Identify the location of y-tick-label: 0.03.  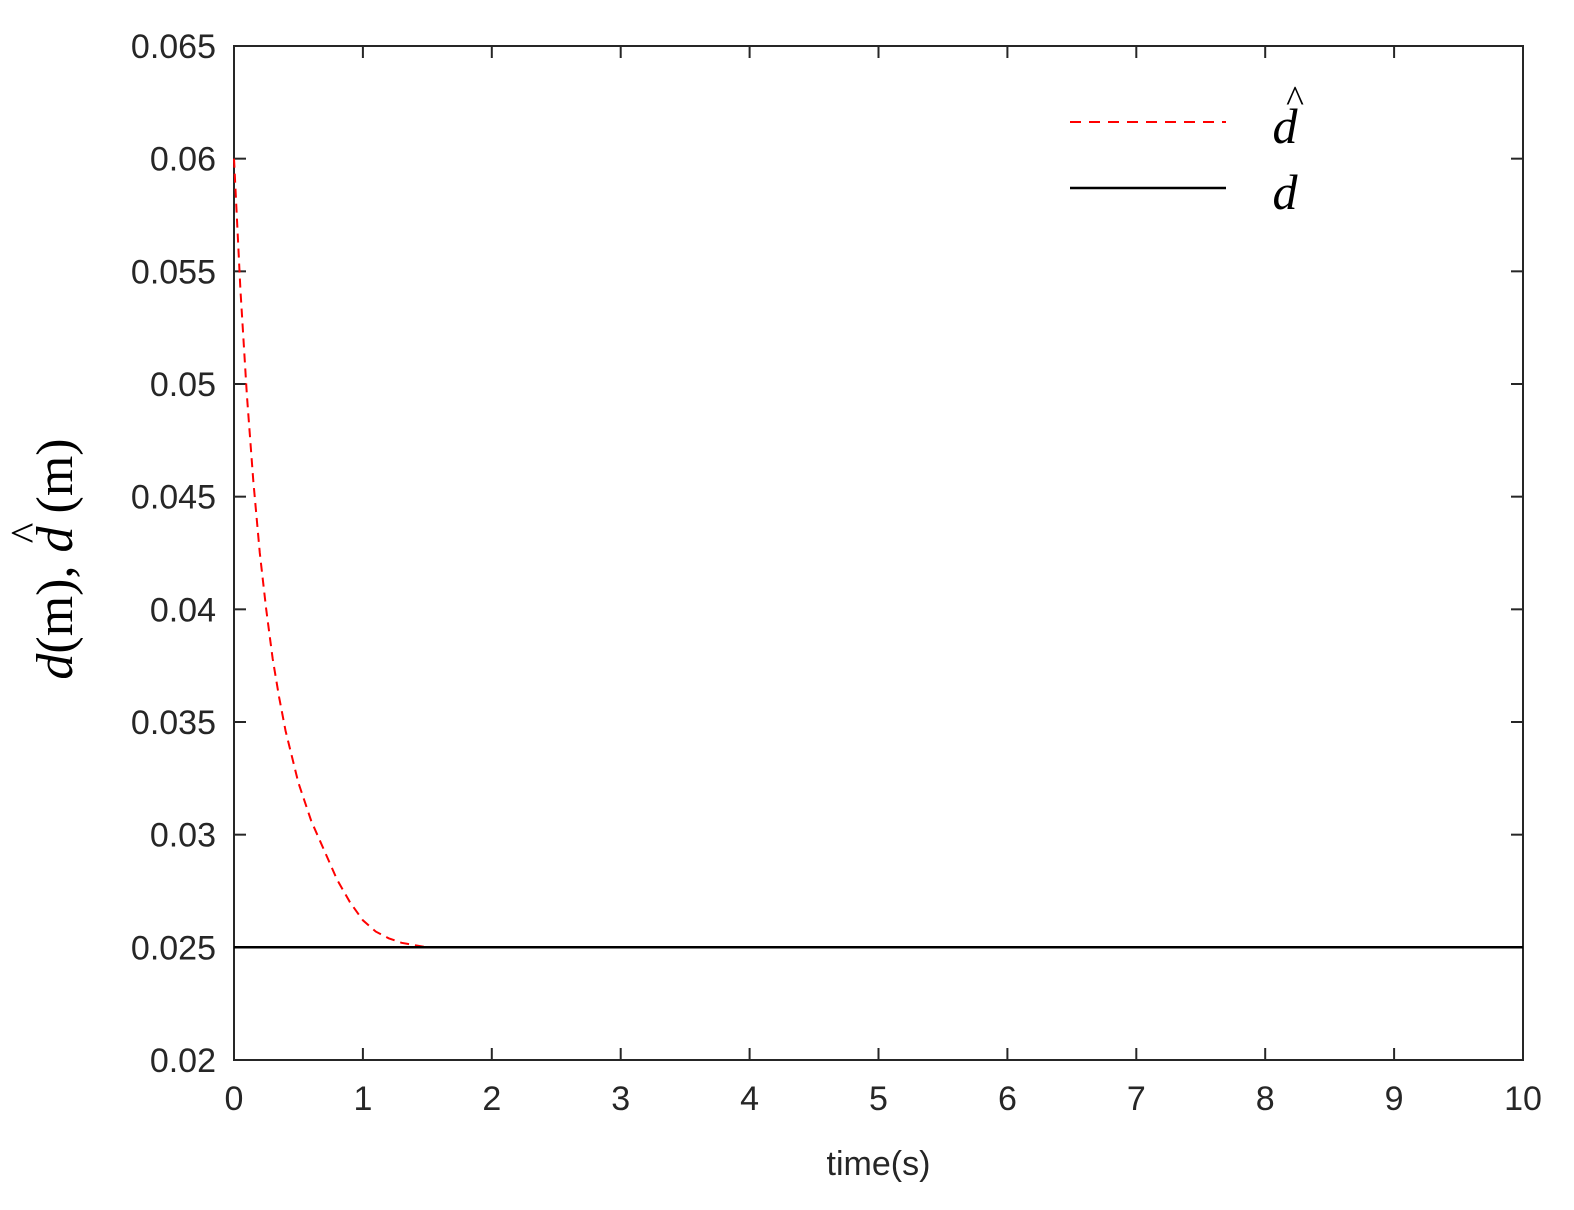
(183, 836).